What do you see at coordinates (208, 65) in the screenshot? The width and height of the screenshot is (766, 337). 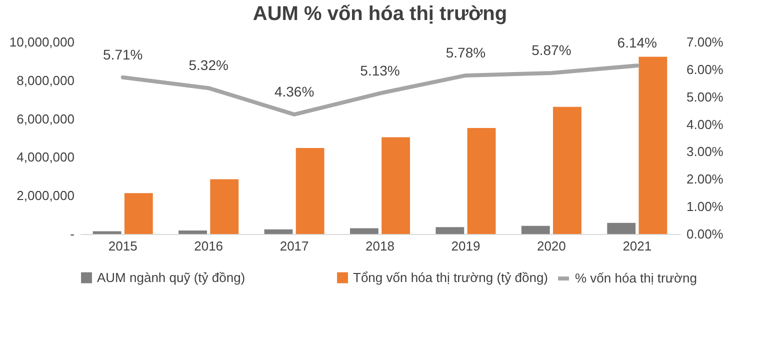 I see `data-label: 5.32%` at bounding box center [208, 65].